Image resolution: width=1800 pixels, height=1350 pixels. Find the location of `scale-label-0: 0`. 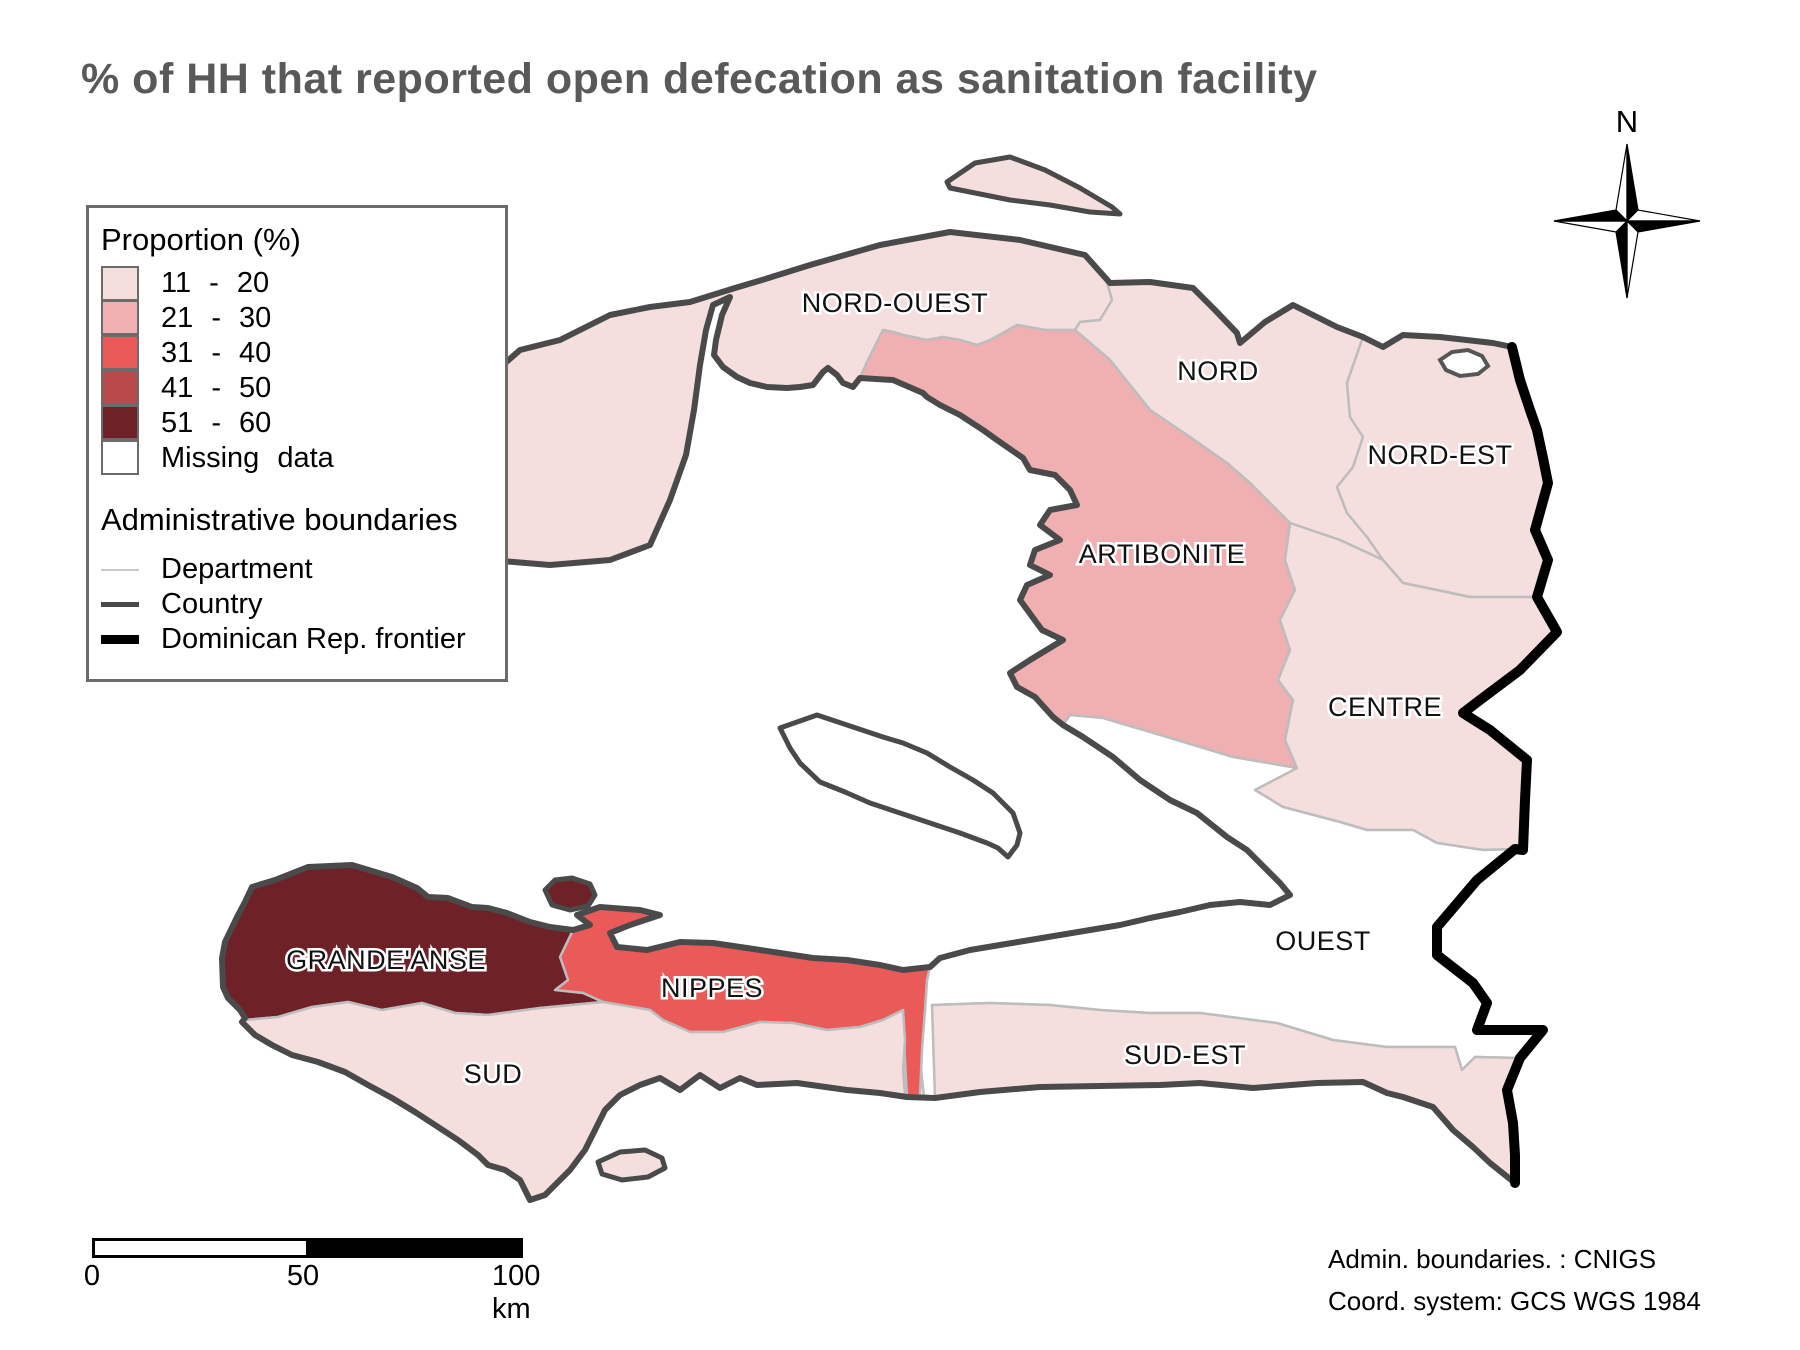

scale-label-0: 0 is located at coordinates (92, 1276).